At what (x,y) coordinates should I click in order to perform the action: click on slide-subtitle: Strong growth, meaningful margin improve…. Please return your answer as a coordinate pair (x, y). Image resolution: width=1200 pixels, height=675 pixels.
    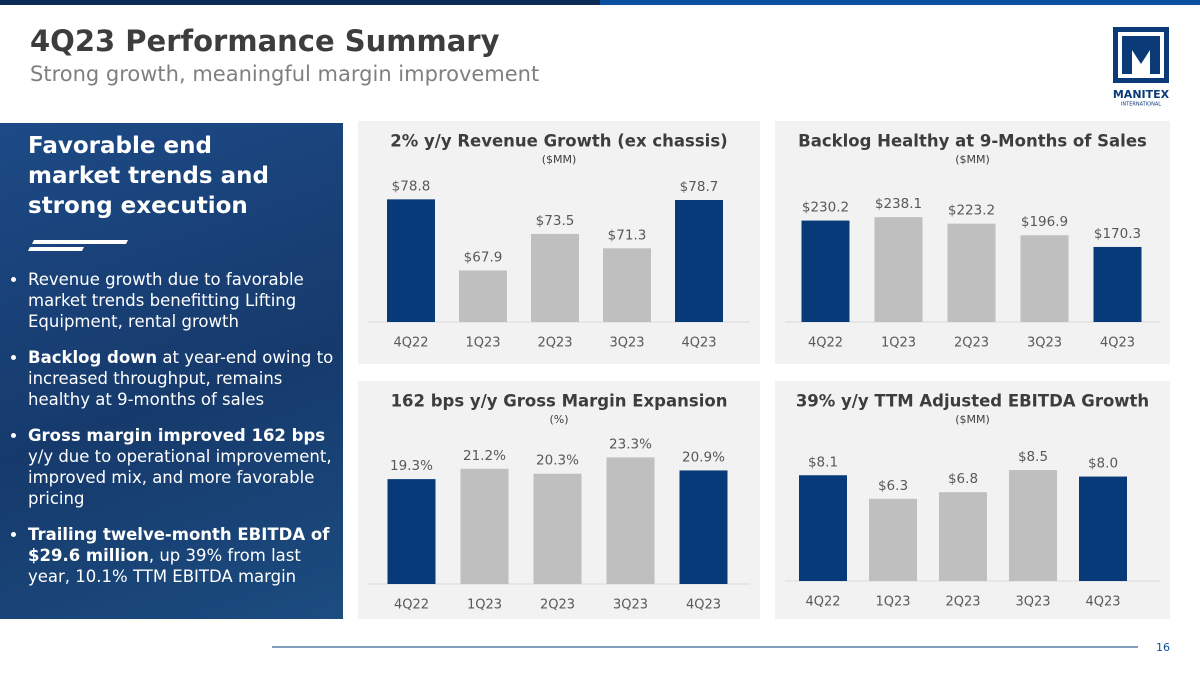
    Looking at the image, I should click on (285, 74).